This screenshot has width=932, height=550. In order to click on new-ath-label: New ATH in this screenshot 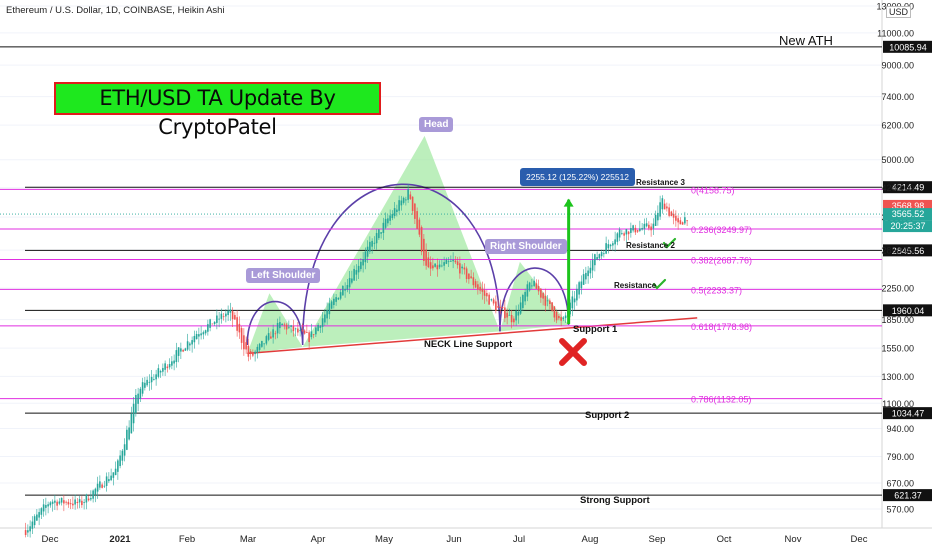, I will do `click(806, 40)`.